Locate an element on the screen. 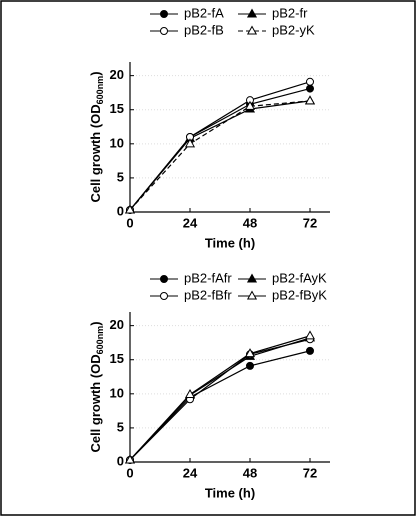 This screenshot has height=516, width=416. legend-label: pB2-fByK is located at coordinates (299, 294).